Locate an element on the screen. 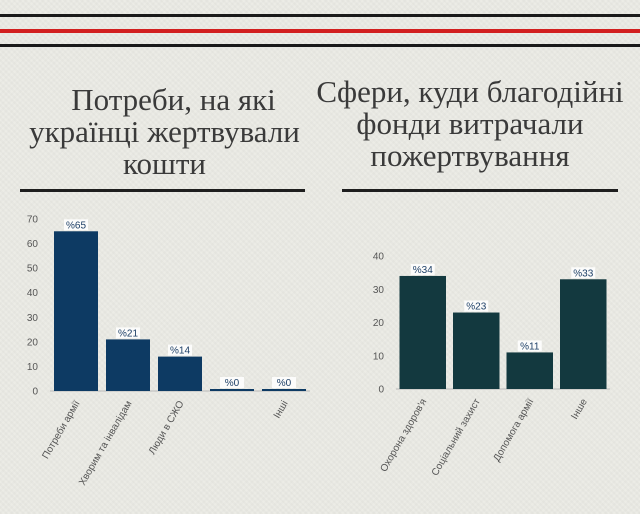  left-chart-data-label: %65 is located at coordinates (76, 225).